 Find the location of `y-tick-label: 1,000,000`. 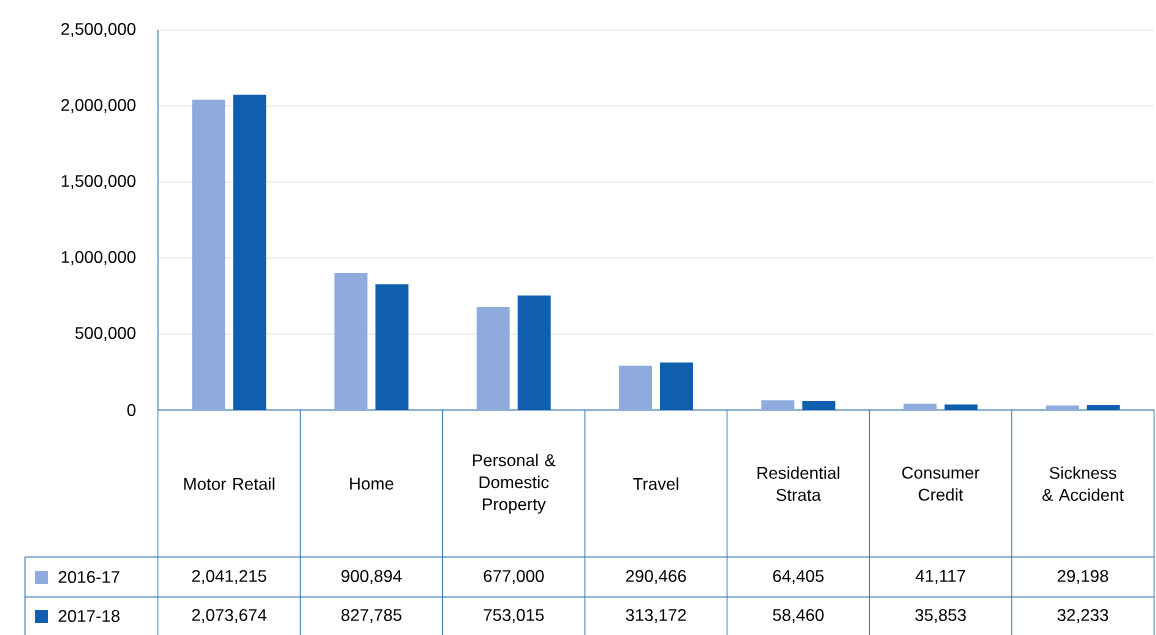

y-tick-label: 1,000,000 is located at coordinates (98, 258).